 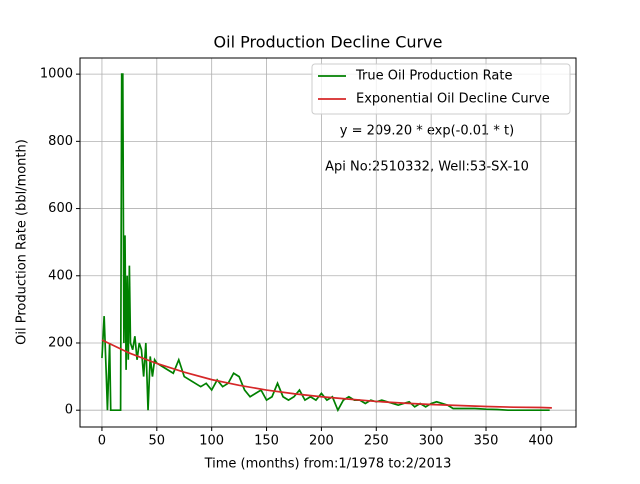 What do you see at coordinates (433, 76) in the screenshot?
I see `legend-label: True Oil Production Rate` at bounding box center [433, 76].